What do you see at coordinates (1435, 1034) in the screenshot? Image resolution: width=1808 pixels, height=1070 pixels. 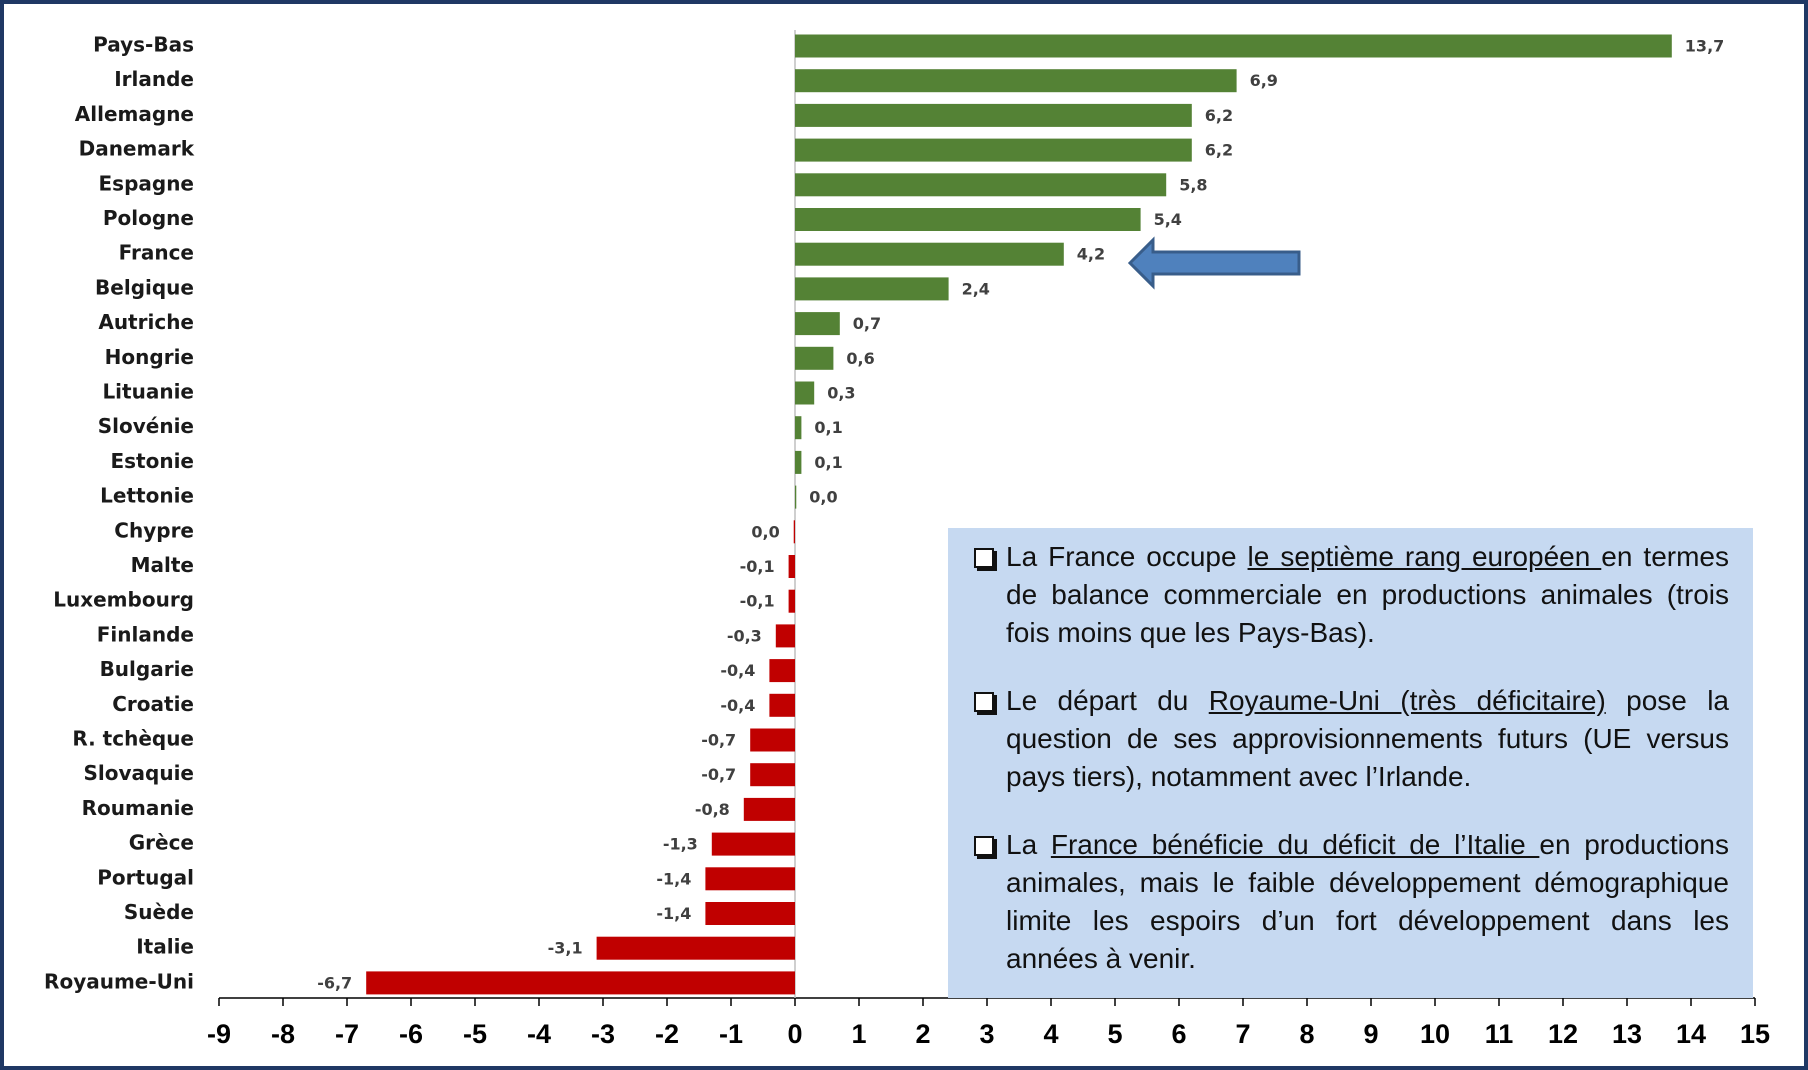 I see `x-tick-label: 10` at bounding box center [1435, 1034].